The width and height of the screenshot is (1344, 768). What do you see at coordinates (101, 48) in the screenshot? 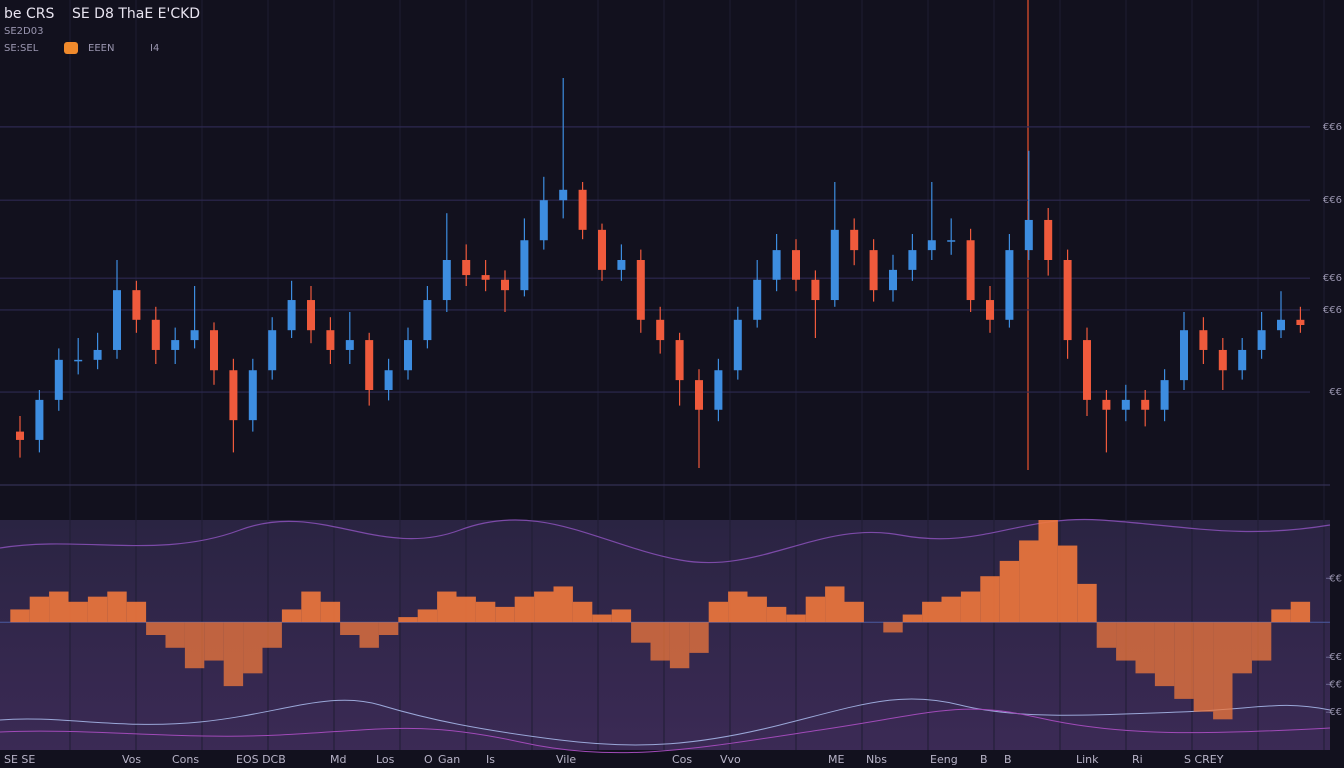
I see `info: EEEN` at bounding box center [101, 48].